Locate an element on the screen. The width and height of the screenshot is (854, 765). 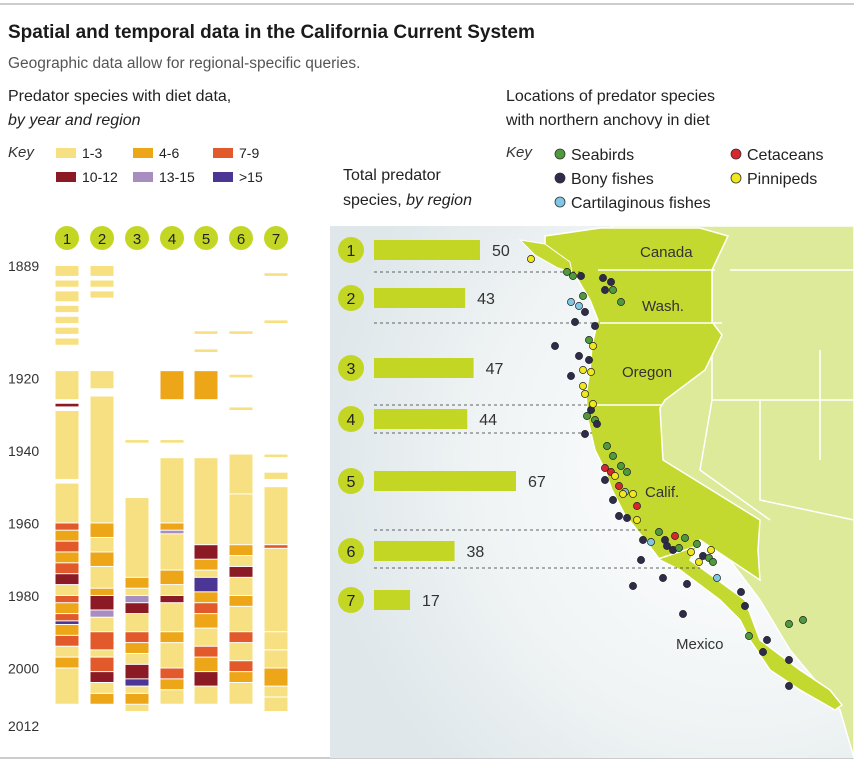
map-label-wash: Wash. is located at coordinates (663, 306).